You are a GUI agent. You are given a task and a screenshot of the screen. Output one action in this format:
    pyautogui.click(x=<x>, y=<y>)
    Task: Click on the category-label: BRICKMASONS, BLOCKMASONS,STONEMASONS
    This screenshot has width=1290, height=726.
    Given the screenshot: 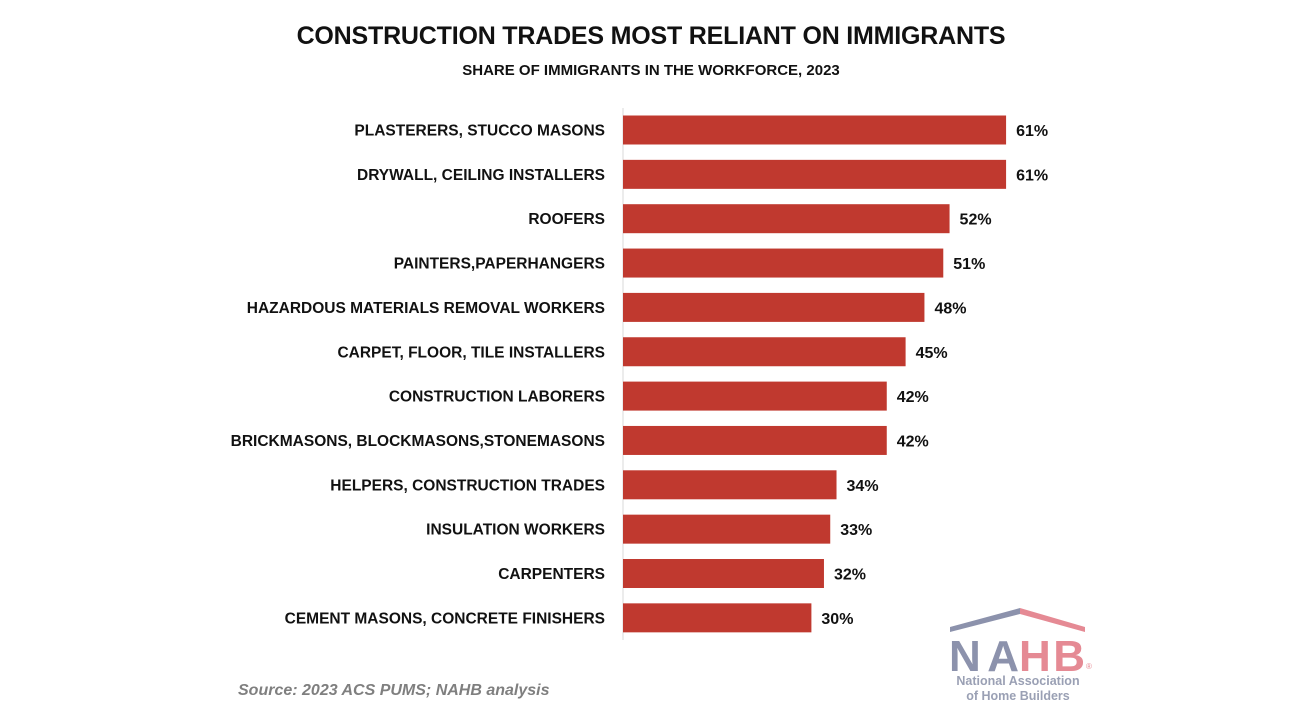 What is the action you would take?
    pyautogui.click(x=418, y=441)
    